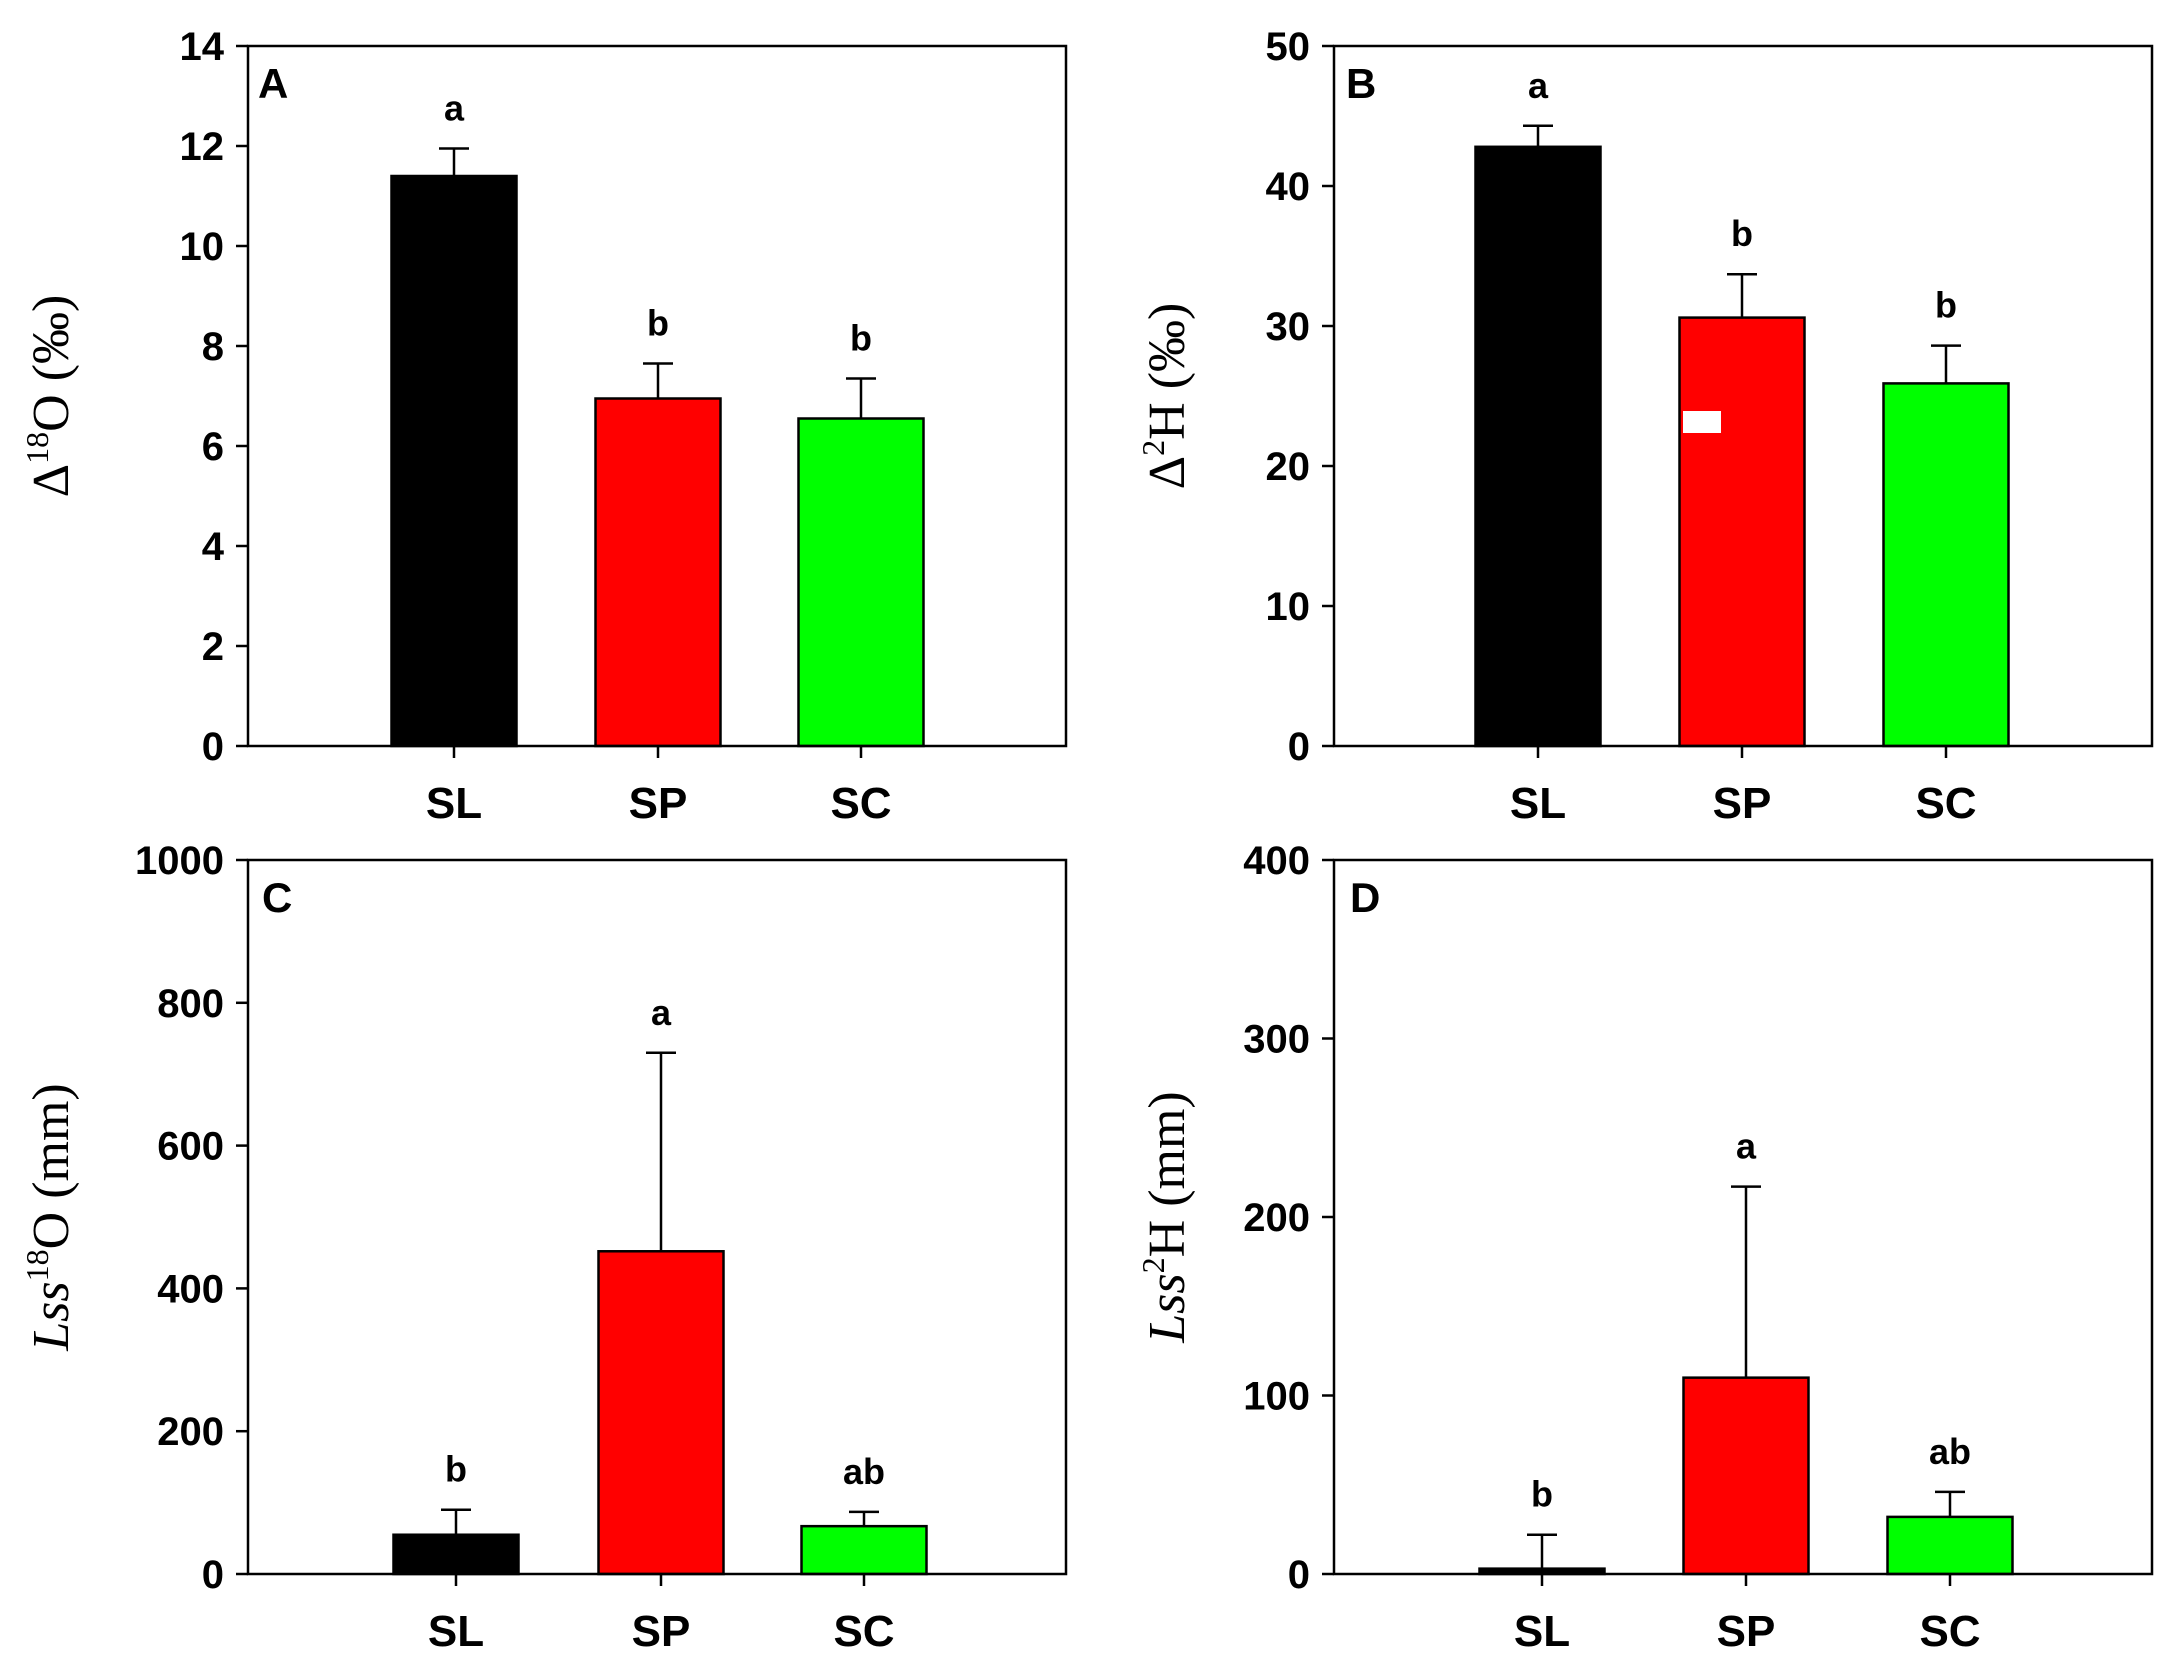 The height and width of the screenshot is (1676, 2176). Describe the element at coordinates (1365, 897) in the screenshot. I see `panel-letter: D` at that location.